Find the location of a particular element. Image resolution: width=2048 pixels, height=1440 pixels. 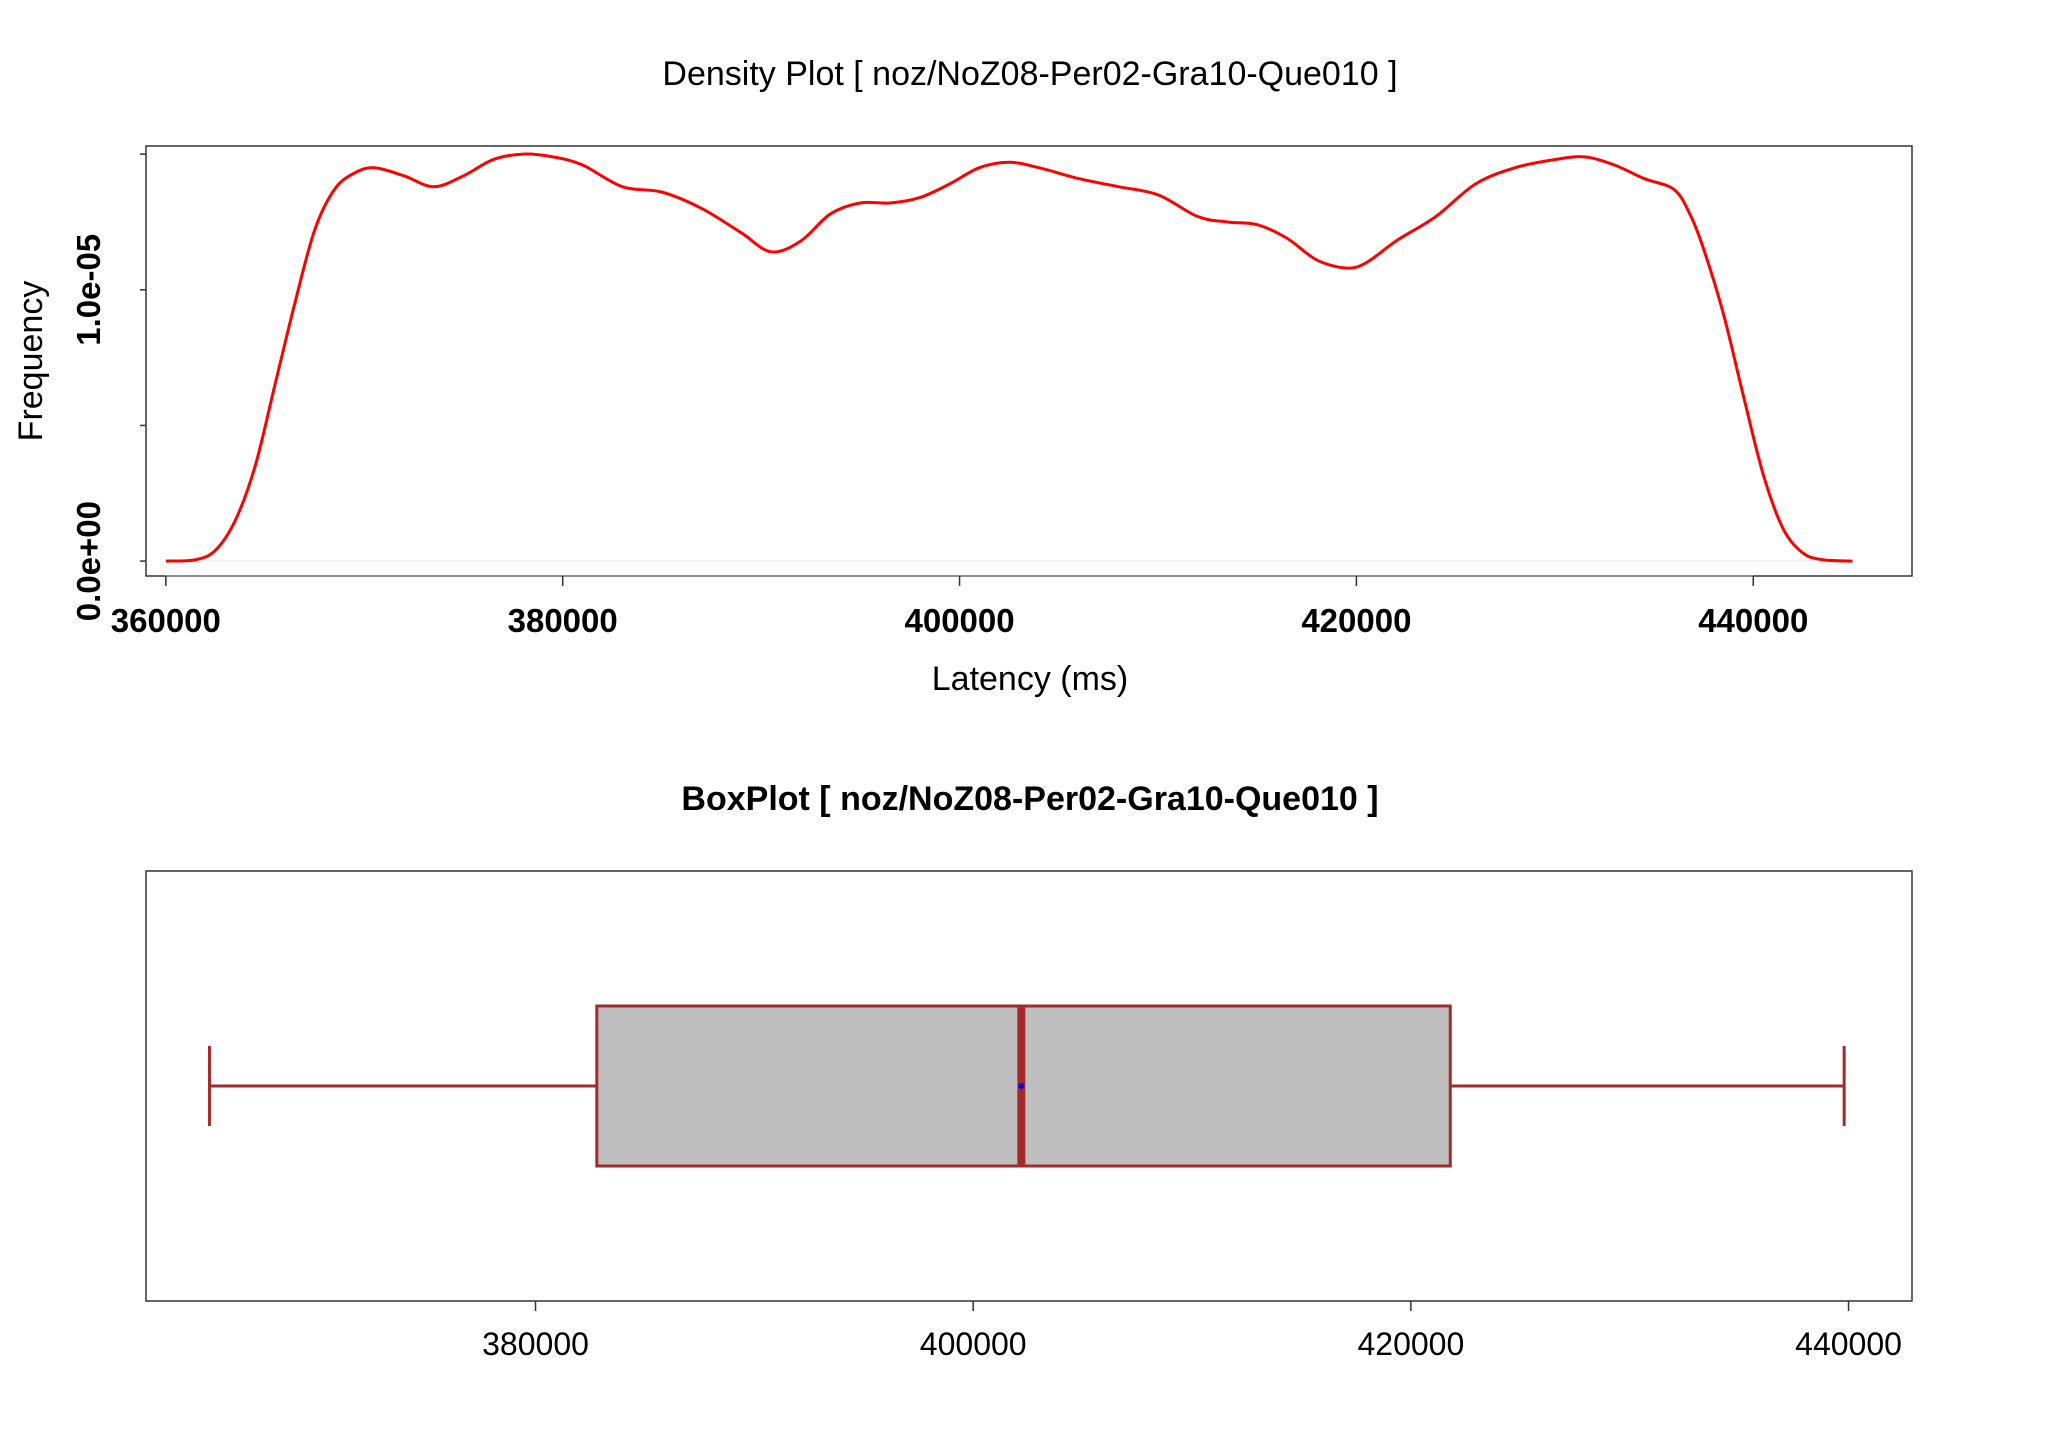

density-y-tick-label: 0.0e+00 is located at coordinates (88, 561).